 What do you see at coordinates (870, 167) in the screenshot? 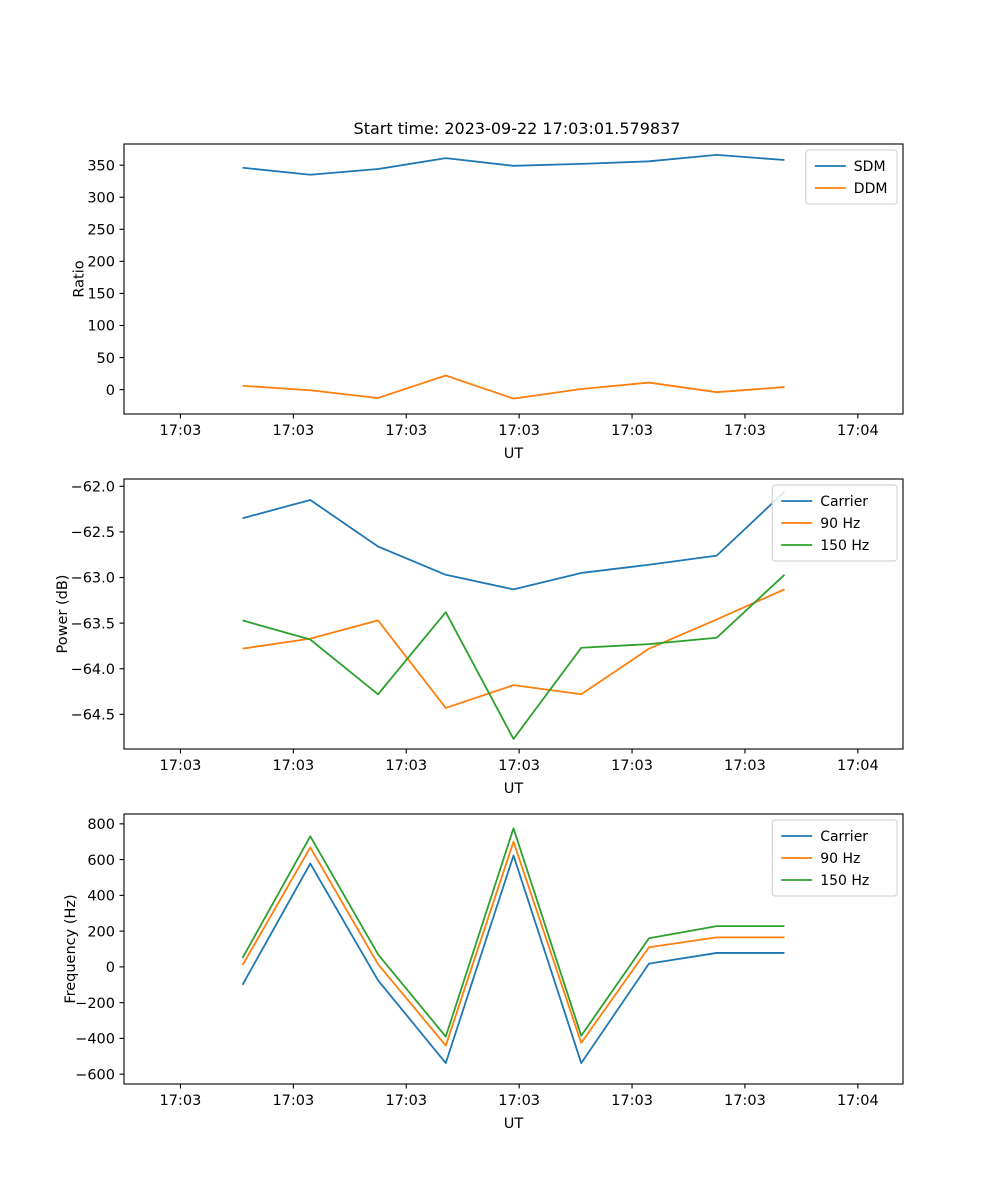
I see `legend-label-sdm: SDM` at bounding box center [870, 167].